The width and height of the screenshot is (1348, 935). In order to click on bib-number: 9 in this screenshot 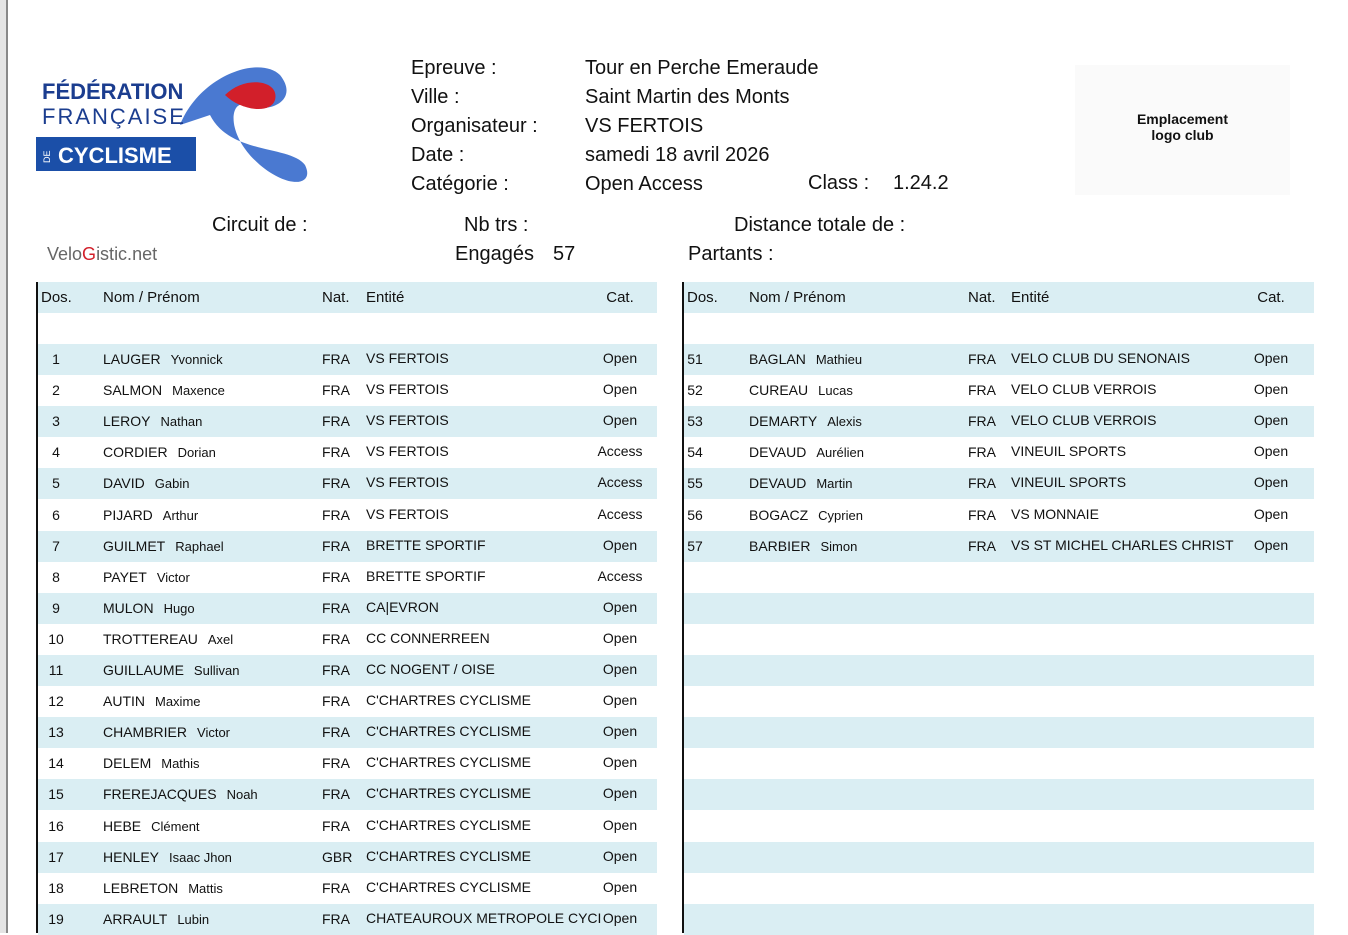, I will do `click(56, 607)`.